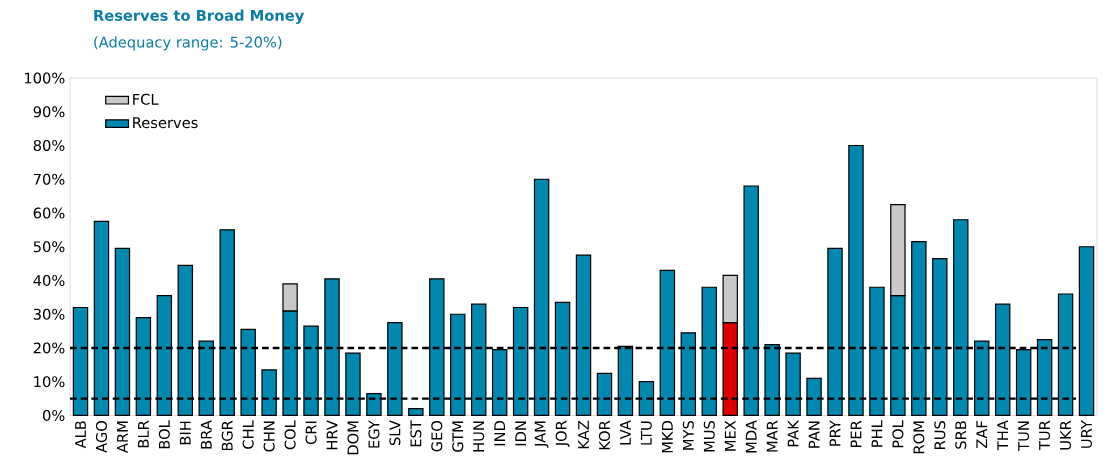 This screenshot has height=473, width=1107. What do you see at coordinates (919, 437) in the screenshot?
I see `x-tick-label: ROM` at bounding box center [919, 437].